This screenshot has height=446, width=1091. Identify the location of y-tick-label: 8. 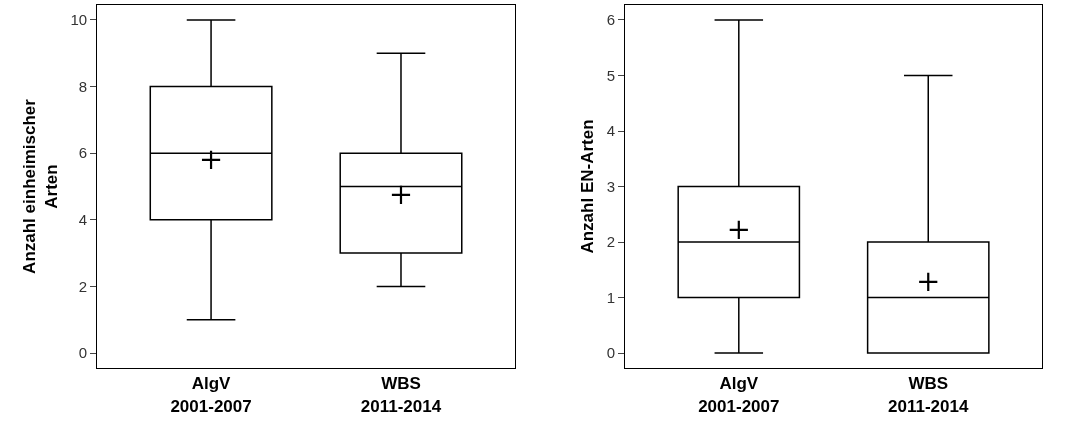
(83, 86).